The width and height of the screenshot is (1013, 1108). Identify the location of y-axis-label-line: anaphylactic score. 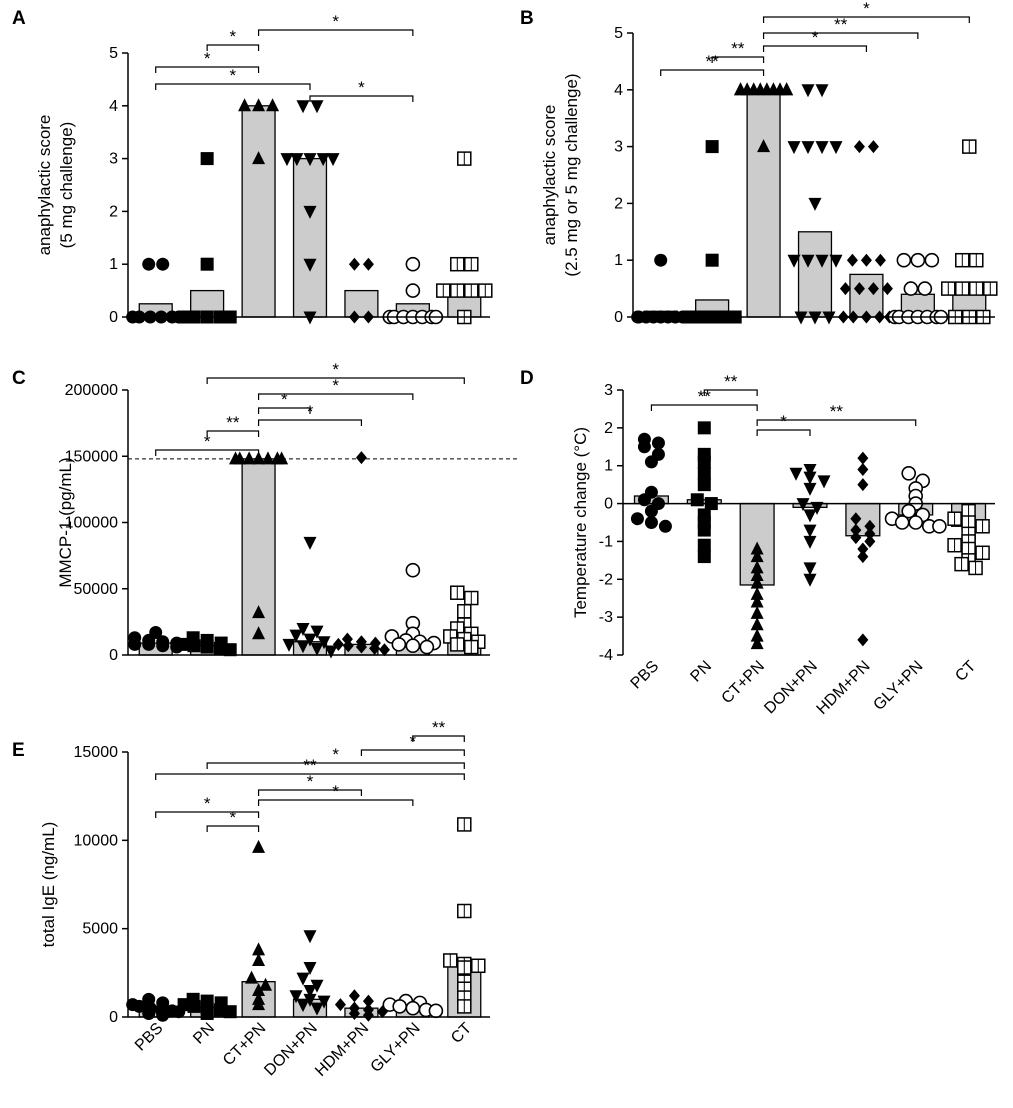
(44, 185).